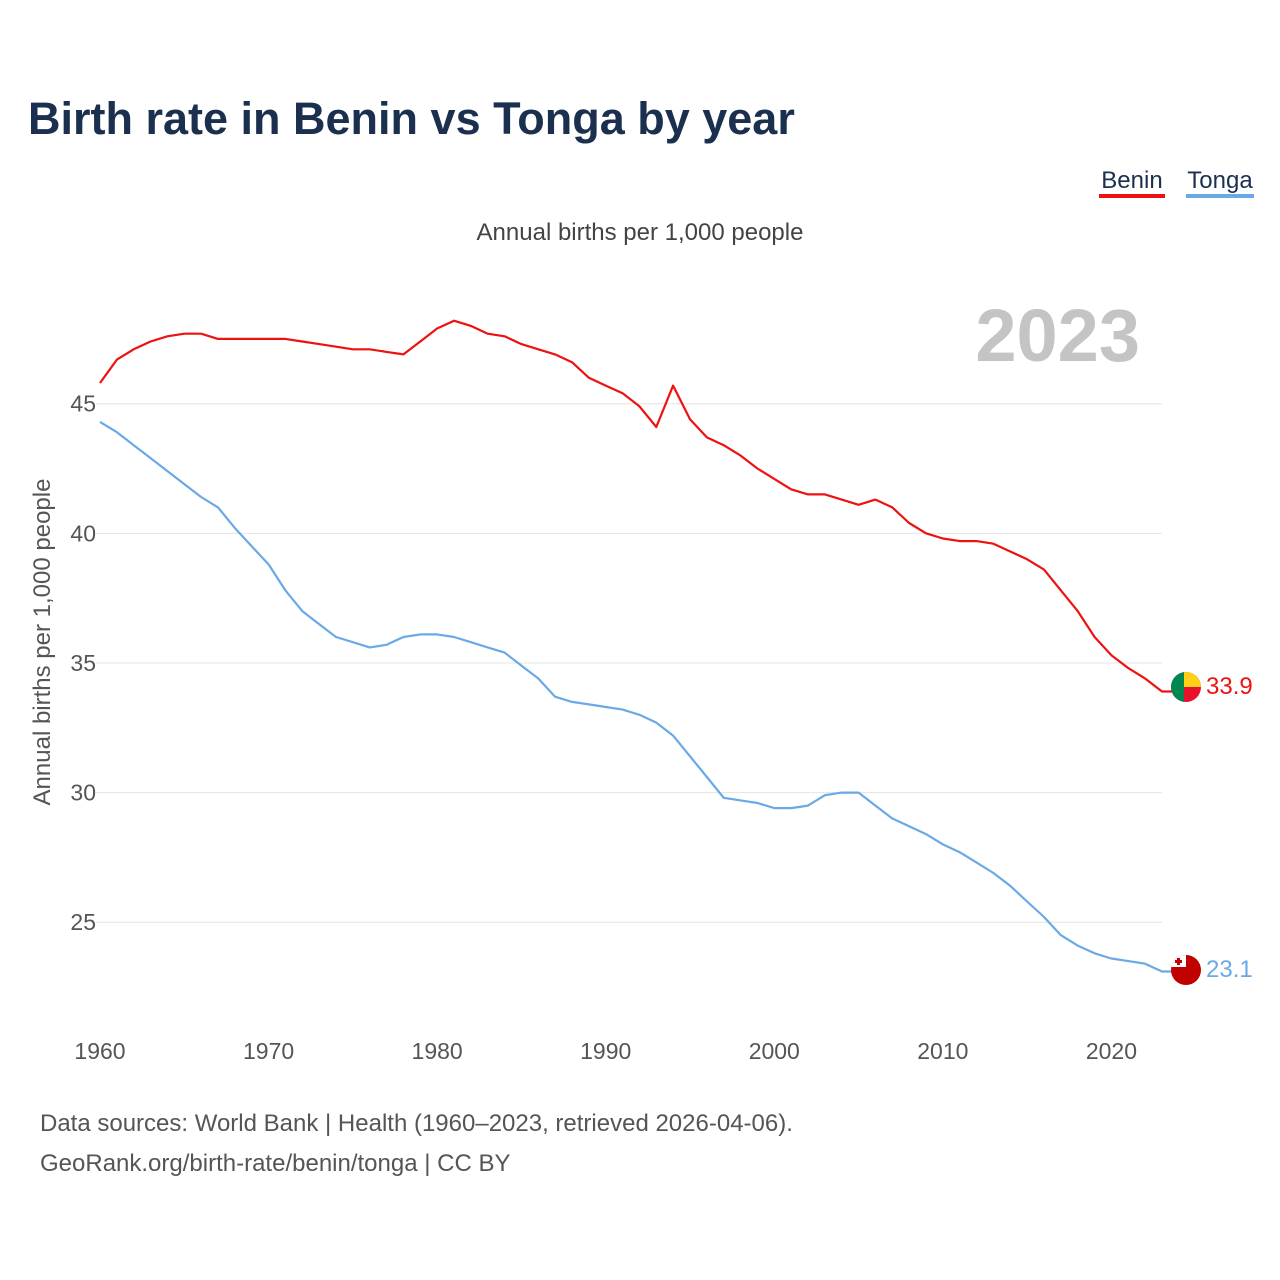 This screenshot has width=1280, height=1280. What do you see at coordinates (1186, 970) in the screenshot?
I see `tonga-flag-icon` at bounding box center [1186, 970].